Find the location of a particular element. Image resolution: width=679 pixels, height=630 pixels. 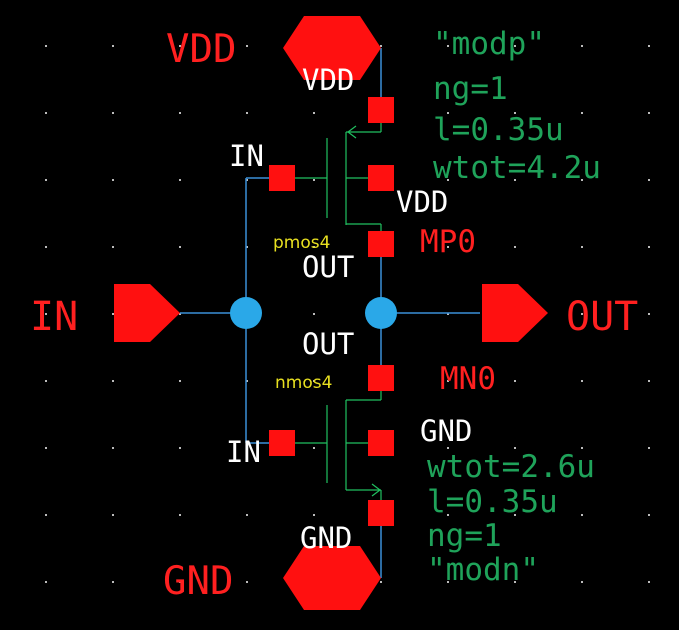

device-pins is located at coordinates (331, 311).